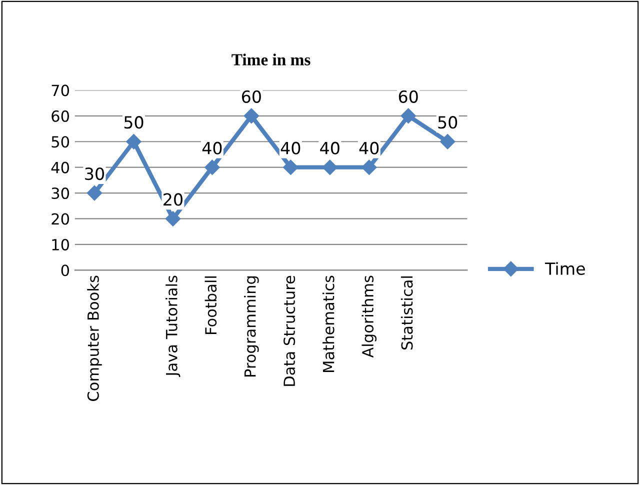 Image resolution: width=640 pixels, height=485 pixels. I want to click on y-tick-label: 60, so click(61, 116).